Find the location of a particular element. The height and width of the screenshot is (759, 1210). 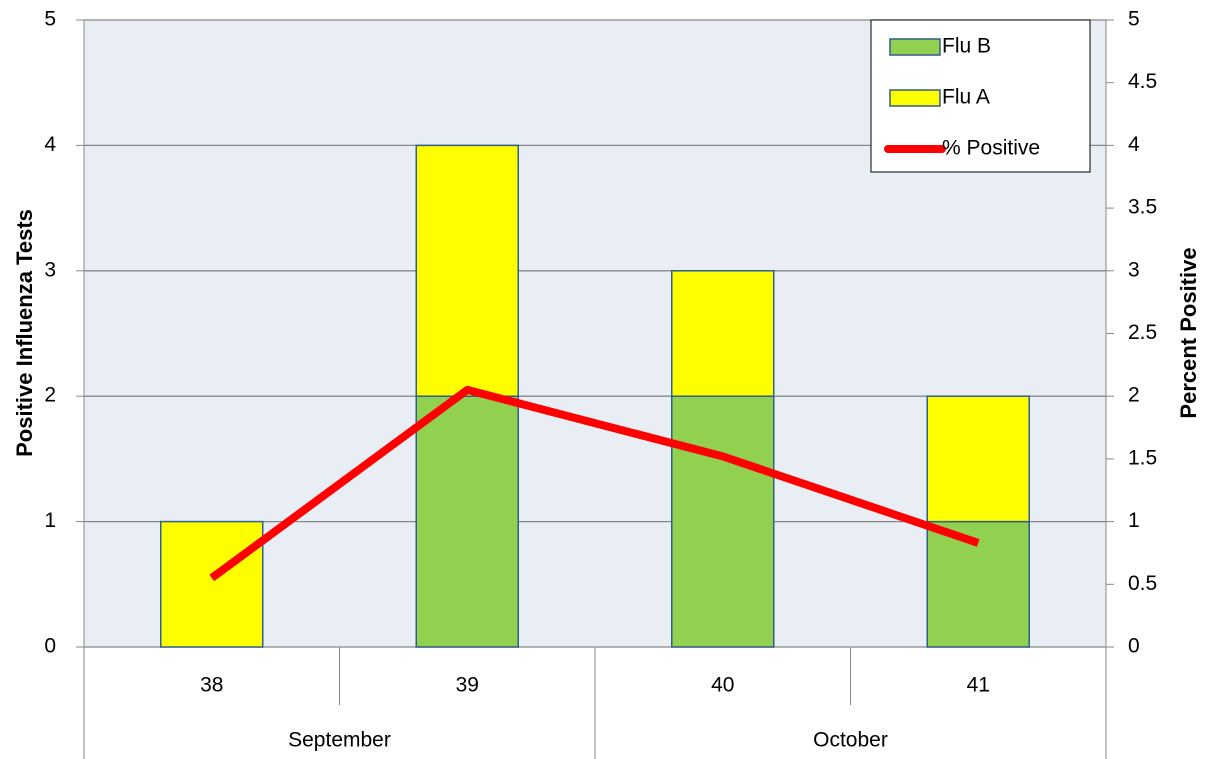

y-tick-label: 2 is located at coordinates (50, 395).